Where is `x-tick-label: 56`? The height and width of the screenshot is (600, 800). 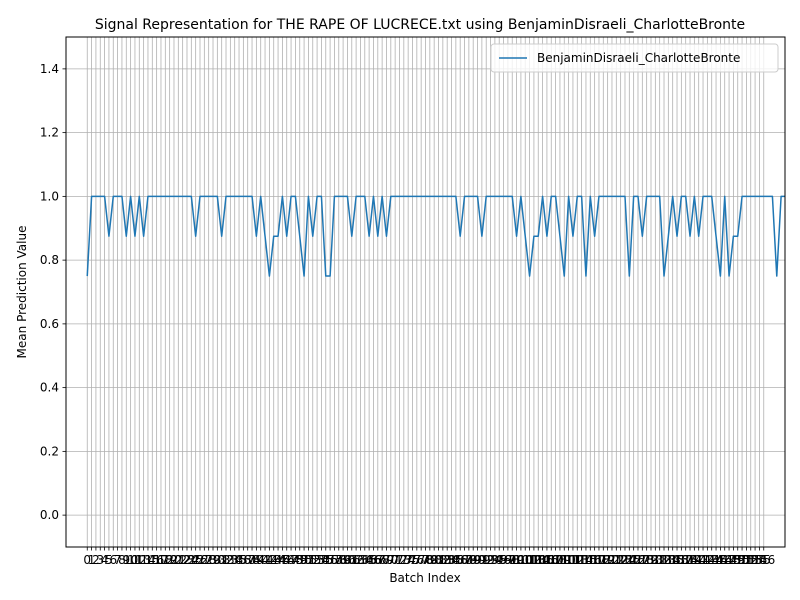 x-tick-label: 56 is located at coordinates (329, 560).